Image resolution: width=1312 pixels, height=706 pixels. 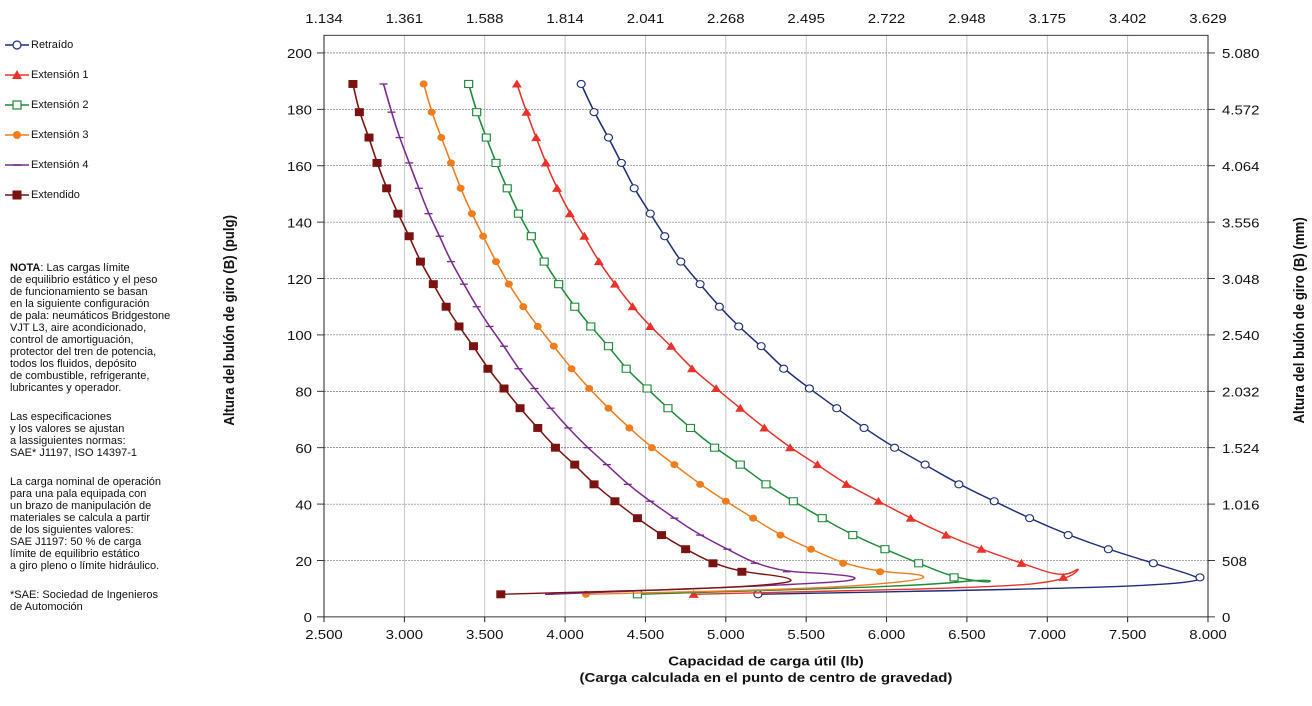 What do you see at coordinates (299, 109) in the screenshot?
I see `y-tick-label: 180` at bounding box center [299, 109].